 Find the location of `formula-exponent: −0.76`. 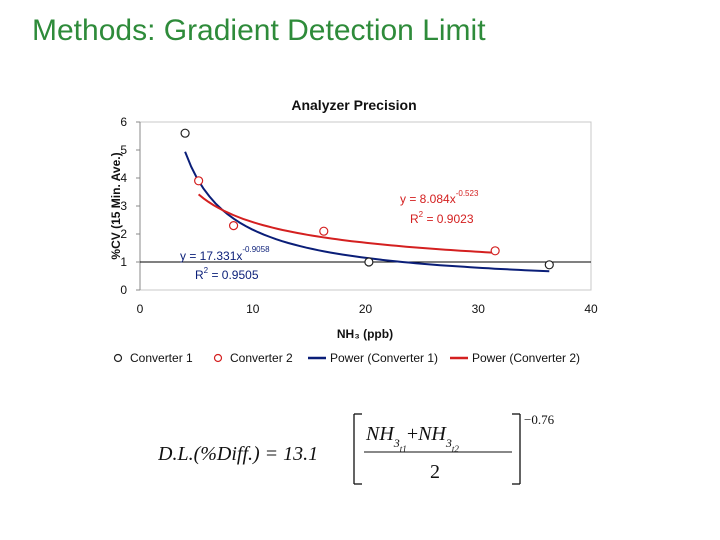

formula-exponent: −0.76 is located at coordinates (539, 419).